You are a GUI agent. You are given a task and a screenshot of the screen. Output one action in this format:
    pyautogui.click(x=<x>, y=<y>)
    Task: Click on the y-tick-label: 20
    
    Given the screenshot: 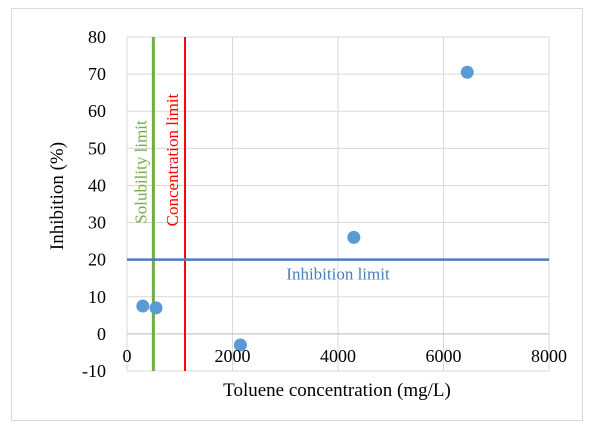 What is the action you would take?
    pyautogui.click(x=97, y=260)
    